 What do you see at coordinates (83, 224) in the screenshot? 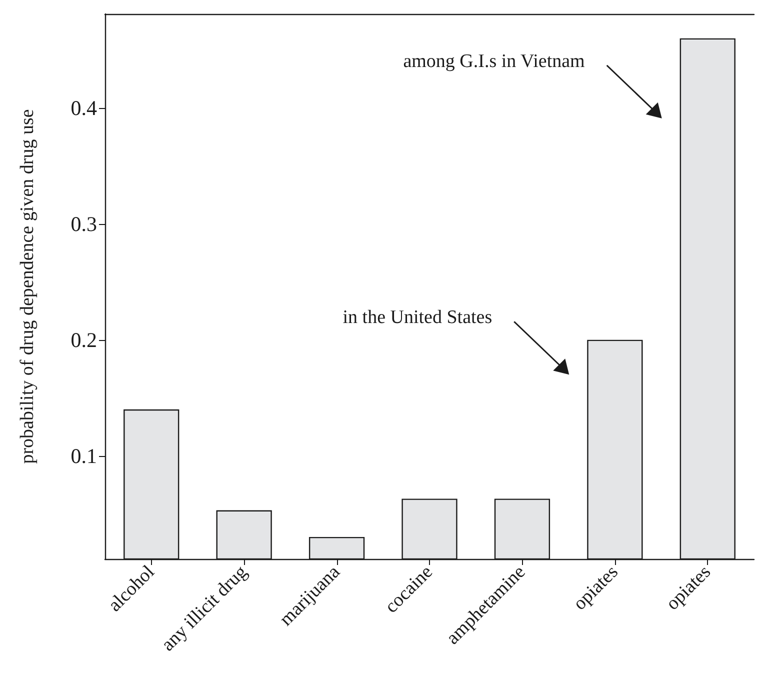
I see `y-tick-label: 0.3` at bounding box center [83, 224].